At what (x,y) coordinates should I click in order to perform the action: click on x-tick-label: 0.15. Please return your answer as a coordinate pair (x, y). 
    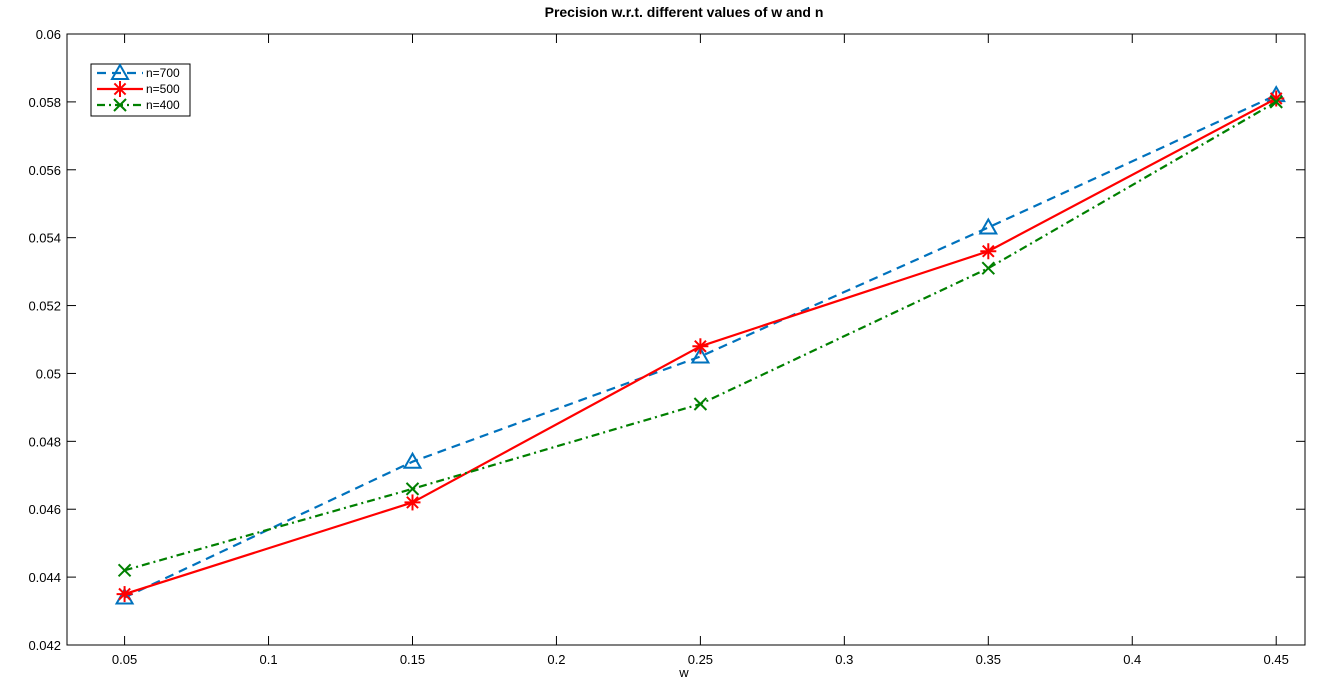
    Looking at the image, I should click on (412, 659).